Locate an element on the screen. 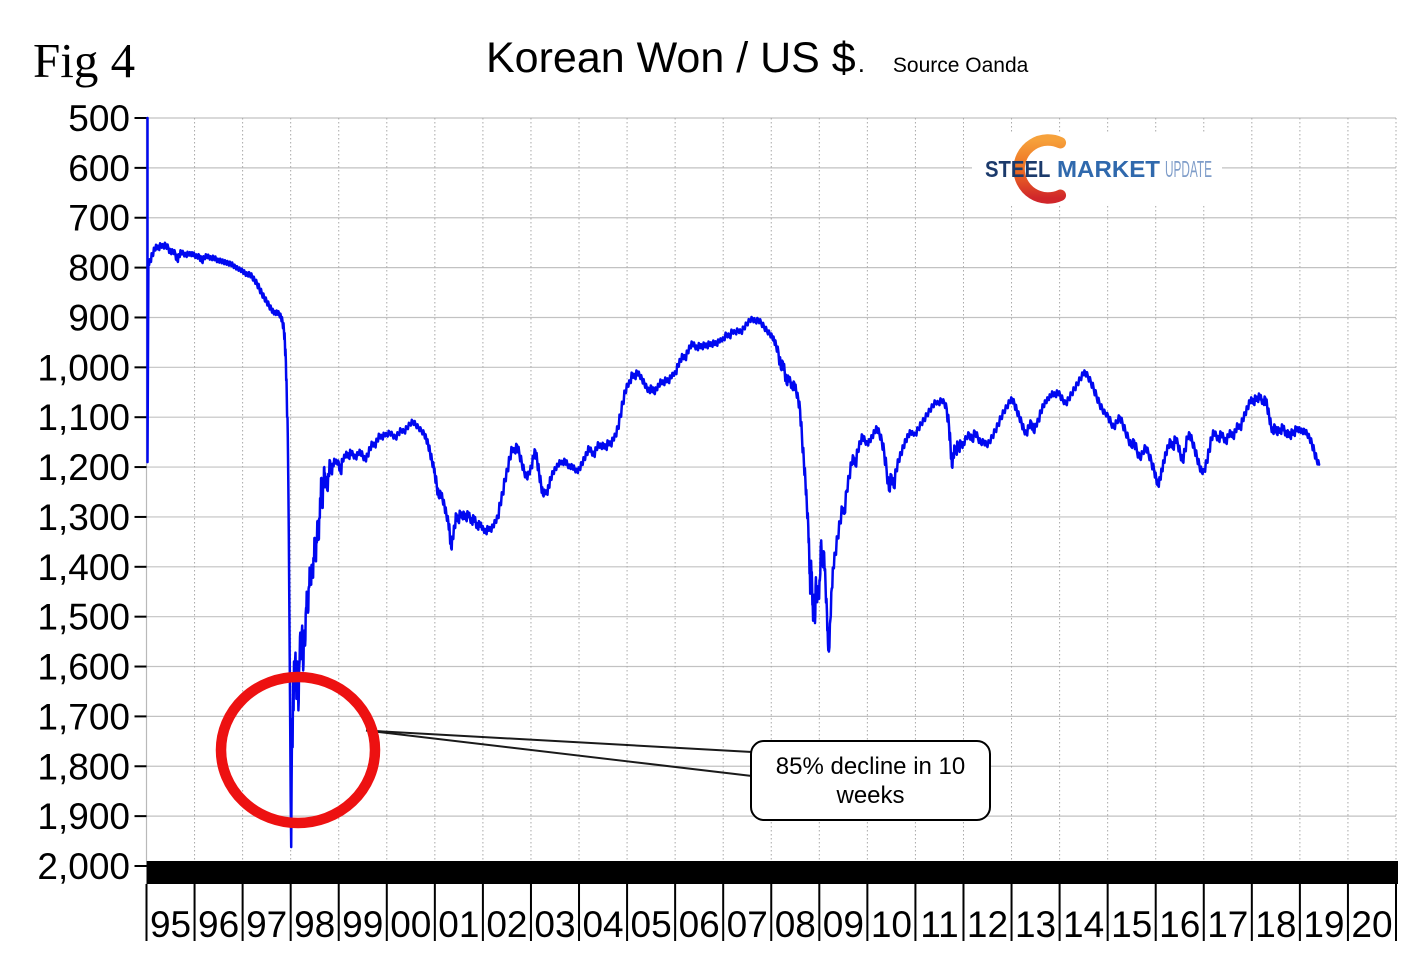 Image resolution: width=1420 pixels, height=973 pixels. x-axis-label: 07 is located at coordinates (747, 924).